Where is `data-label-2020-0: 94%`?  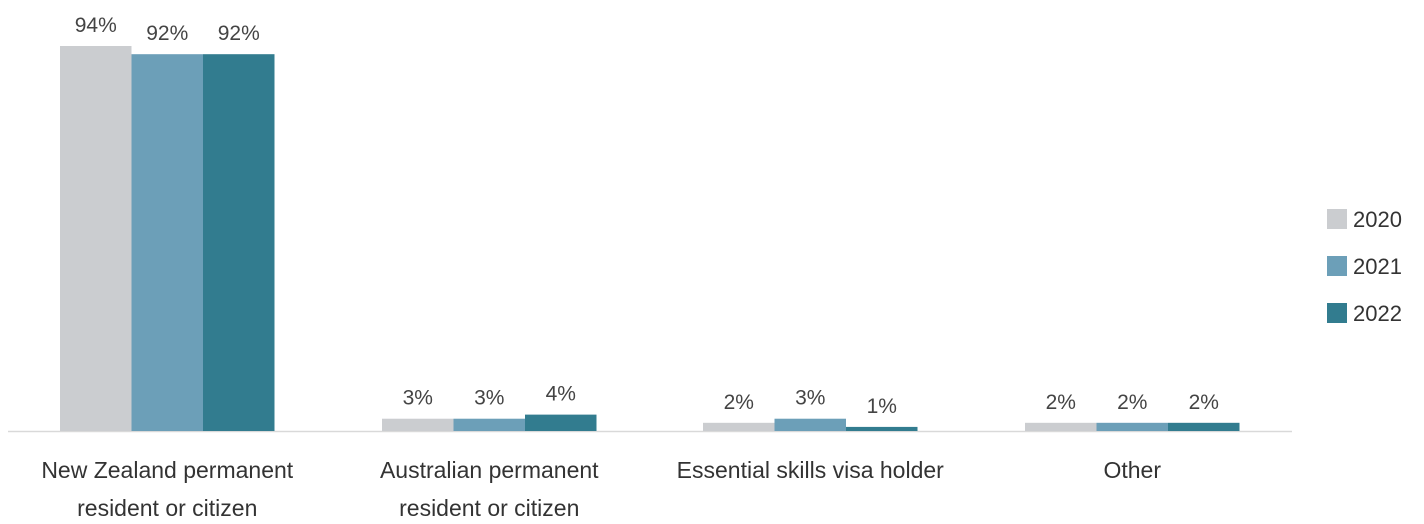 data-label-2020-0: 94% is located at coordinates (96, 25).